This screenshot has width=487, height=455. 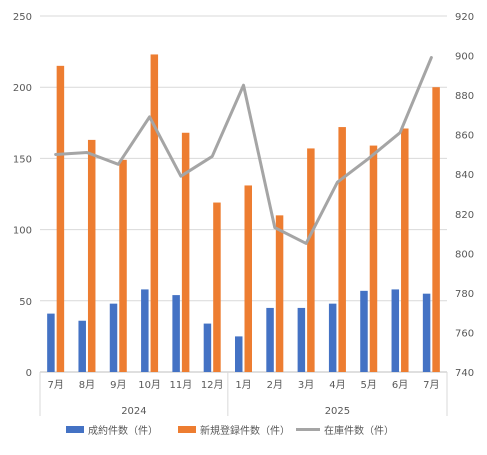 I want to click on right-tick-label: 820, so click(x=464, y=215).